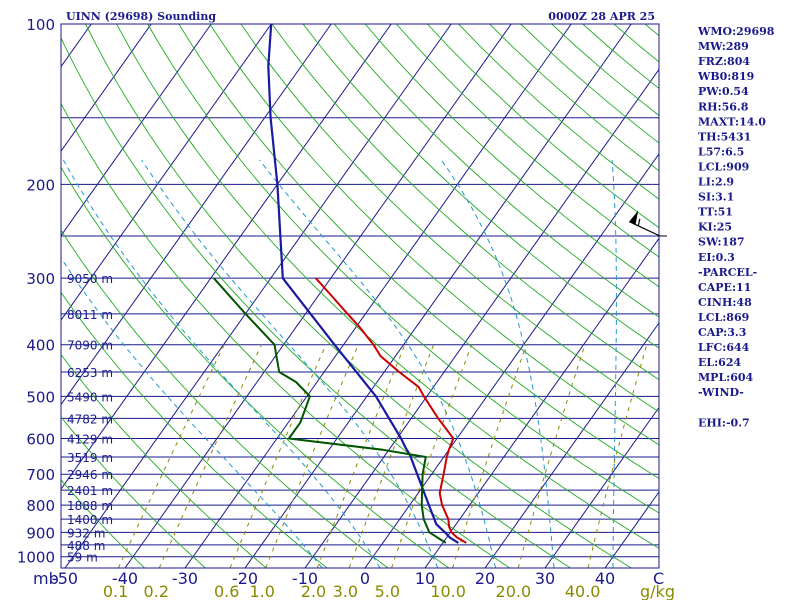 The image size is (800, 600). What do you see at coordinates (90, 315) in the screenshot?
I see `height-label: 8011 m` at bounding box center [90, 315].